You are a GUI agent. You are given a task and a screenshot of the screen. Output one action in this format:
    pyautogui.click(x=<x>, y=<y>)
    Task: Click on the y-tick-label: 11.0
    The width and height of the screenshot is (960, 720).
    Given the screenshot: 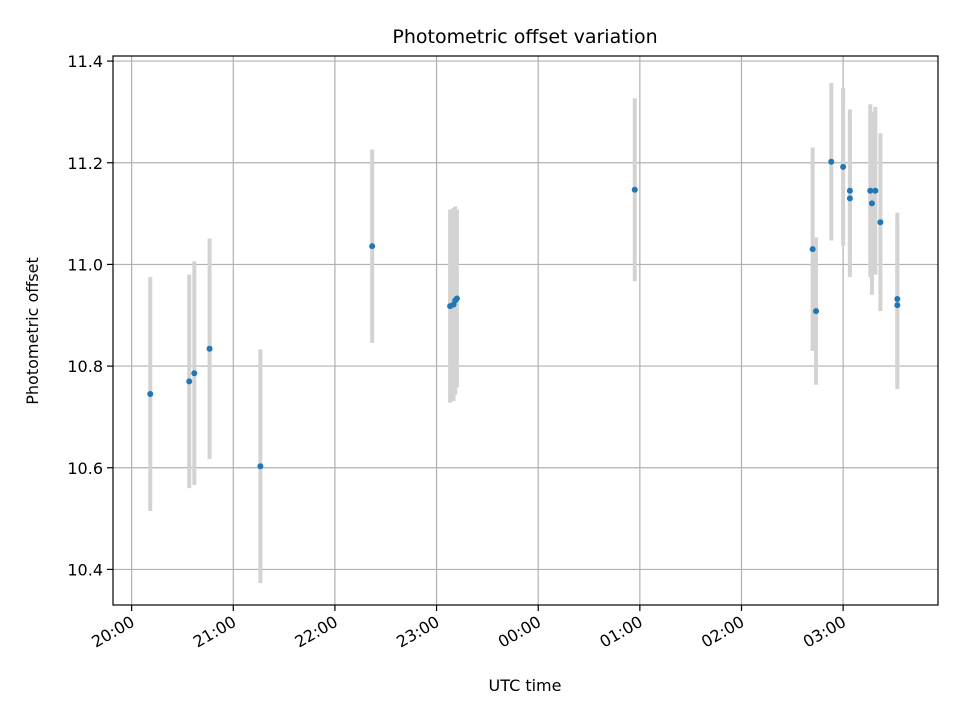 What is the action you would take?
    pyautogui.click(x=85, y=264)
    